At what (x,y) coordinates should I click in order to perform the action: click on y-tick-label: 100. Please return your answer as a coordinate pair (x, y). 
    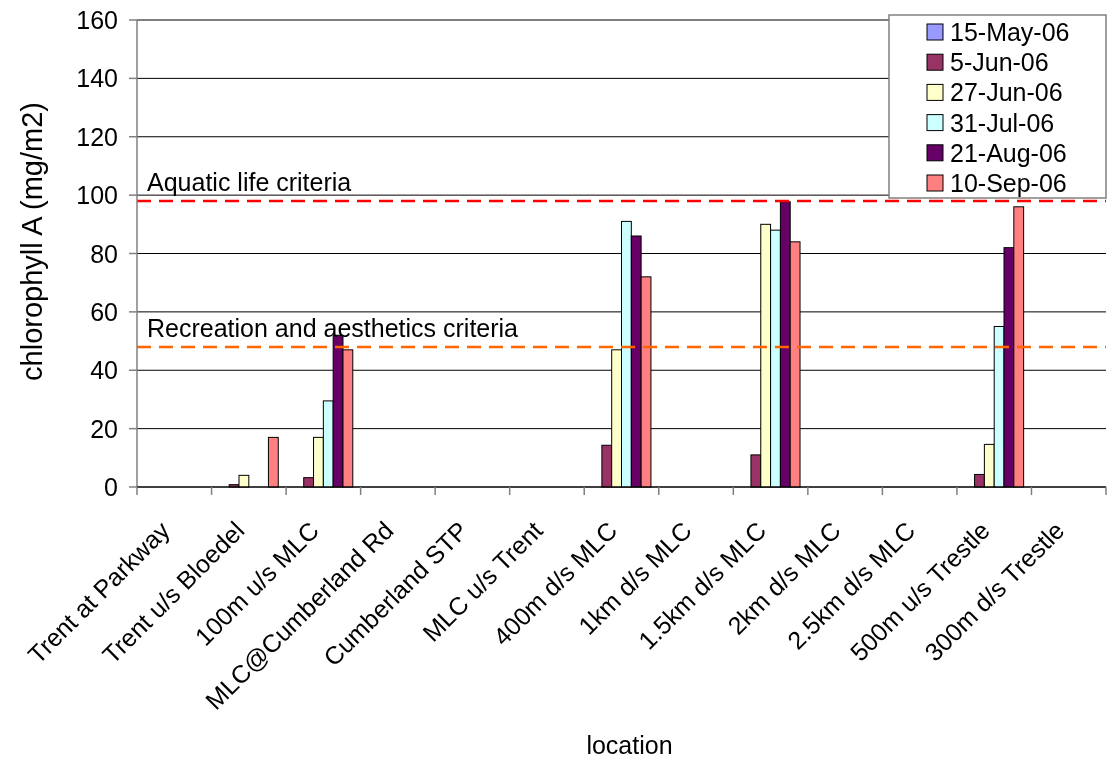
    Looking at the image, I should click on (97, 195).